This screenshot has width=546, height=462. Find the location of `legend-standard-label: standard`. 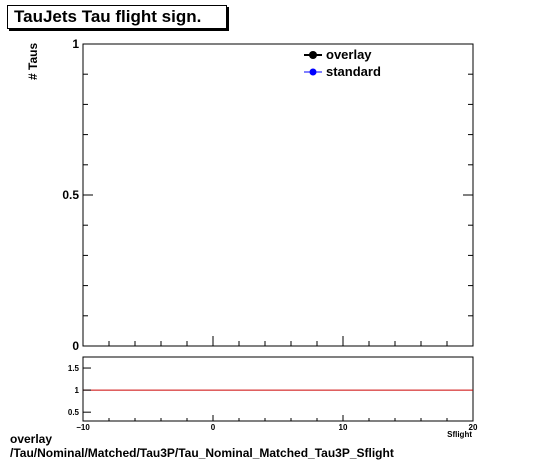

legend-standard-label: standard is located at coordinates (353, 71).